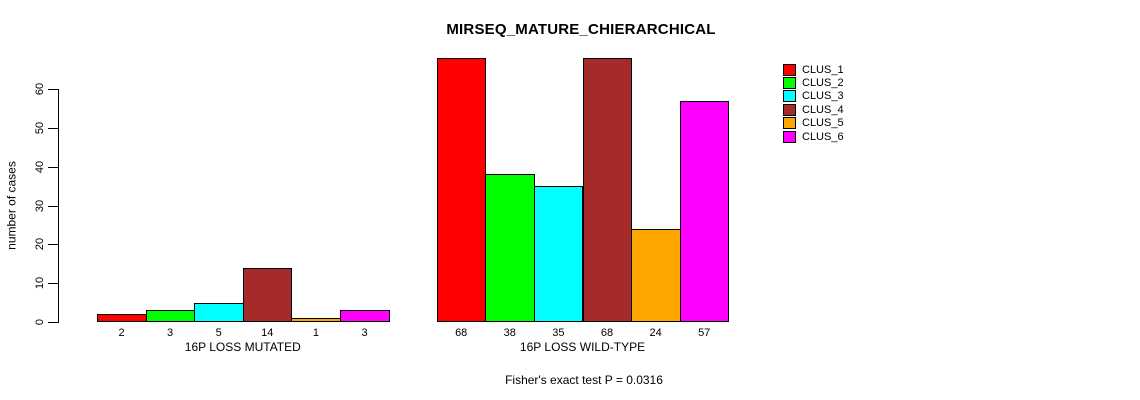 This screenshot has height=400, width=1140. Describe the element at coordinates (558, 333) in the screenshot. I see `bar-value-label: 35` at that location.